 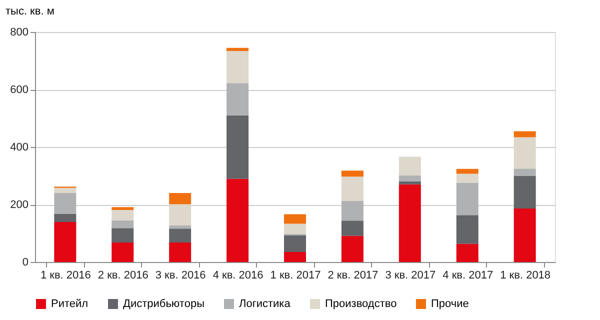 What do you see at coordinates (69, 304) in the screenshot?
I see `legend-label: Ритейл` at bounding box center [69, 304].